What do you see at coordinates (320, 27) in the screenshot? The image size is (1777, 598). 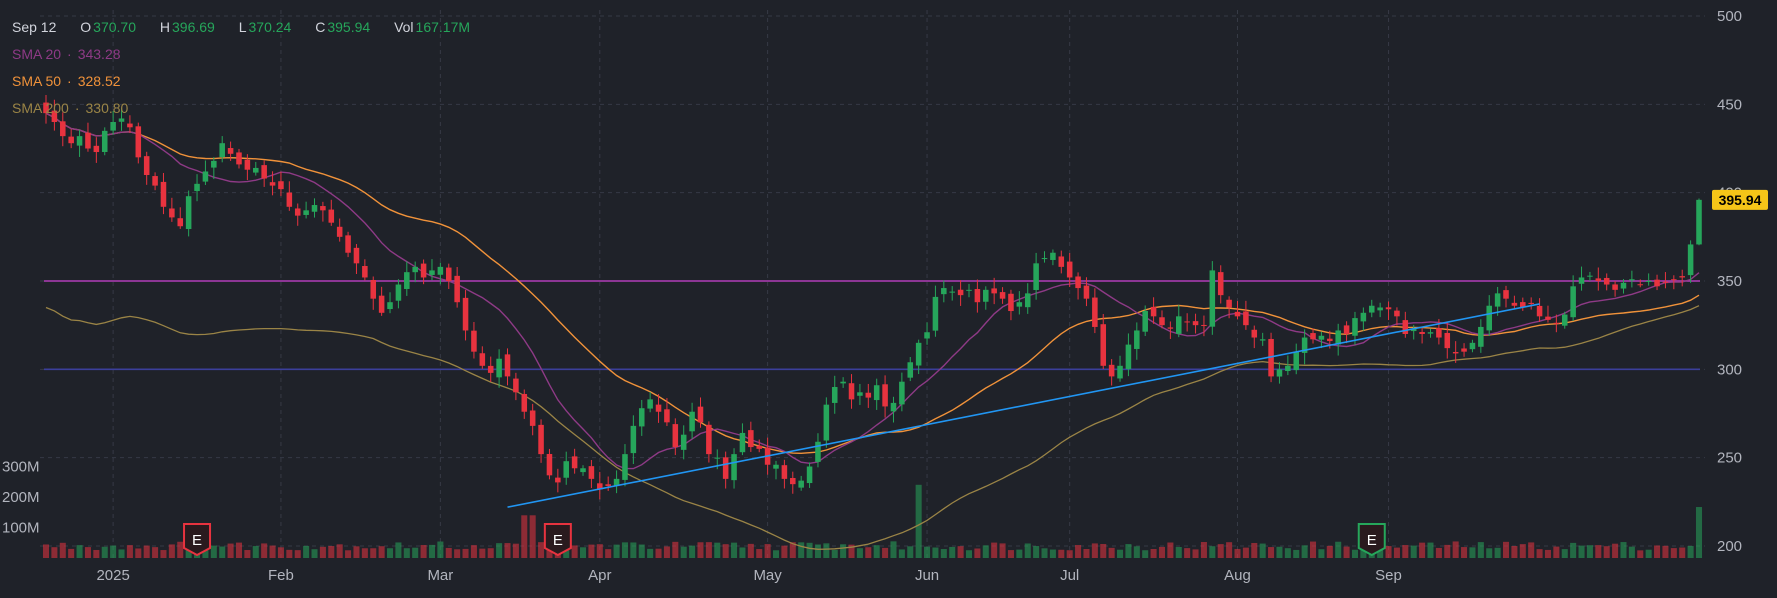 I see `close-label: C` at bounding box center [320, 27].